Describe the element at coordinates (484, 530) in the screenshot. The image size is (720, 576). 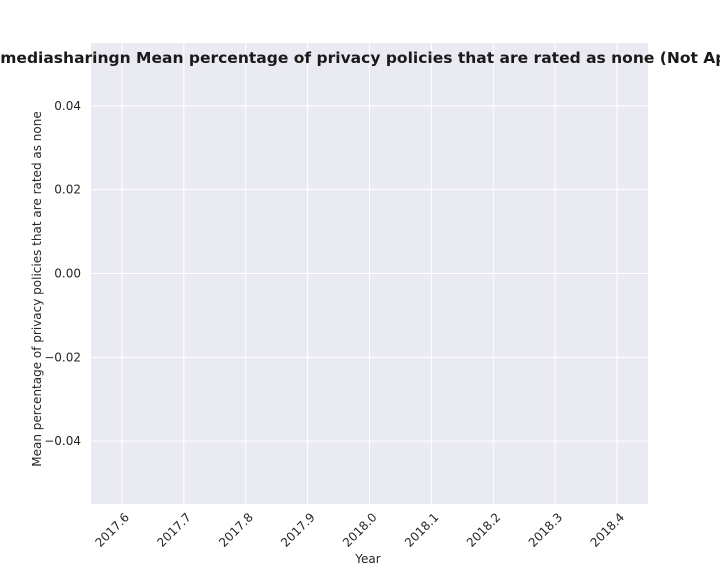
I see `x-tick-label: 2018.2` at that location.